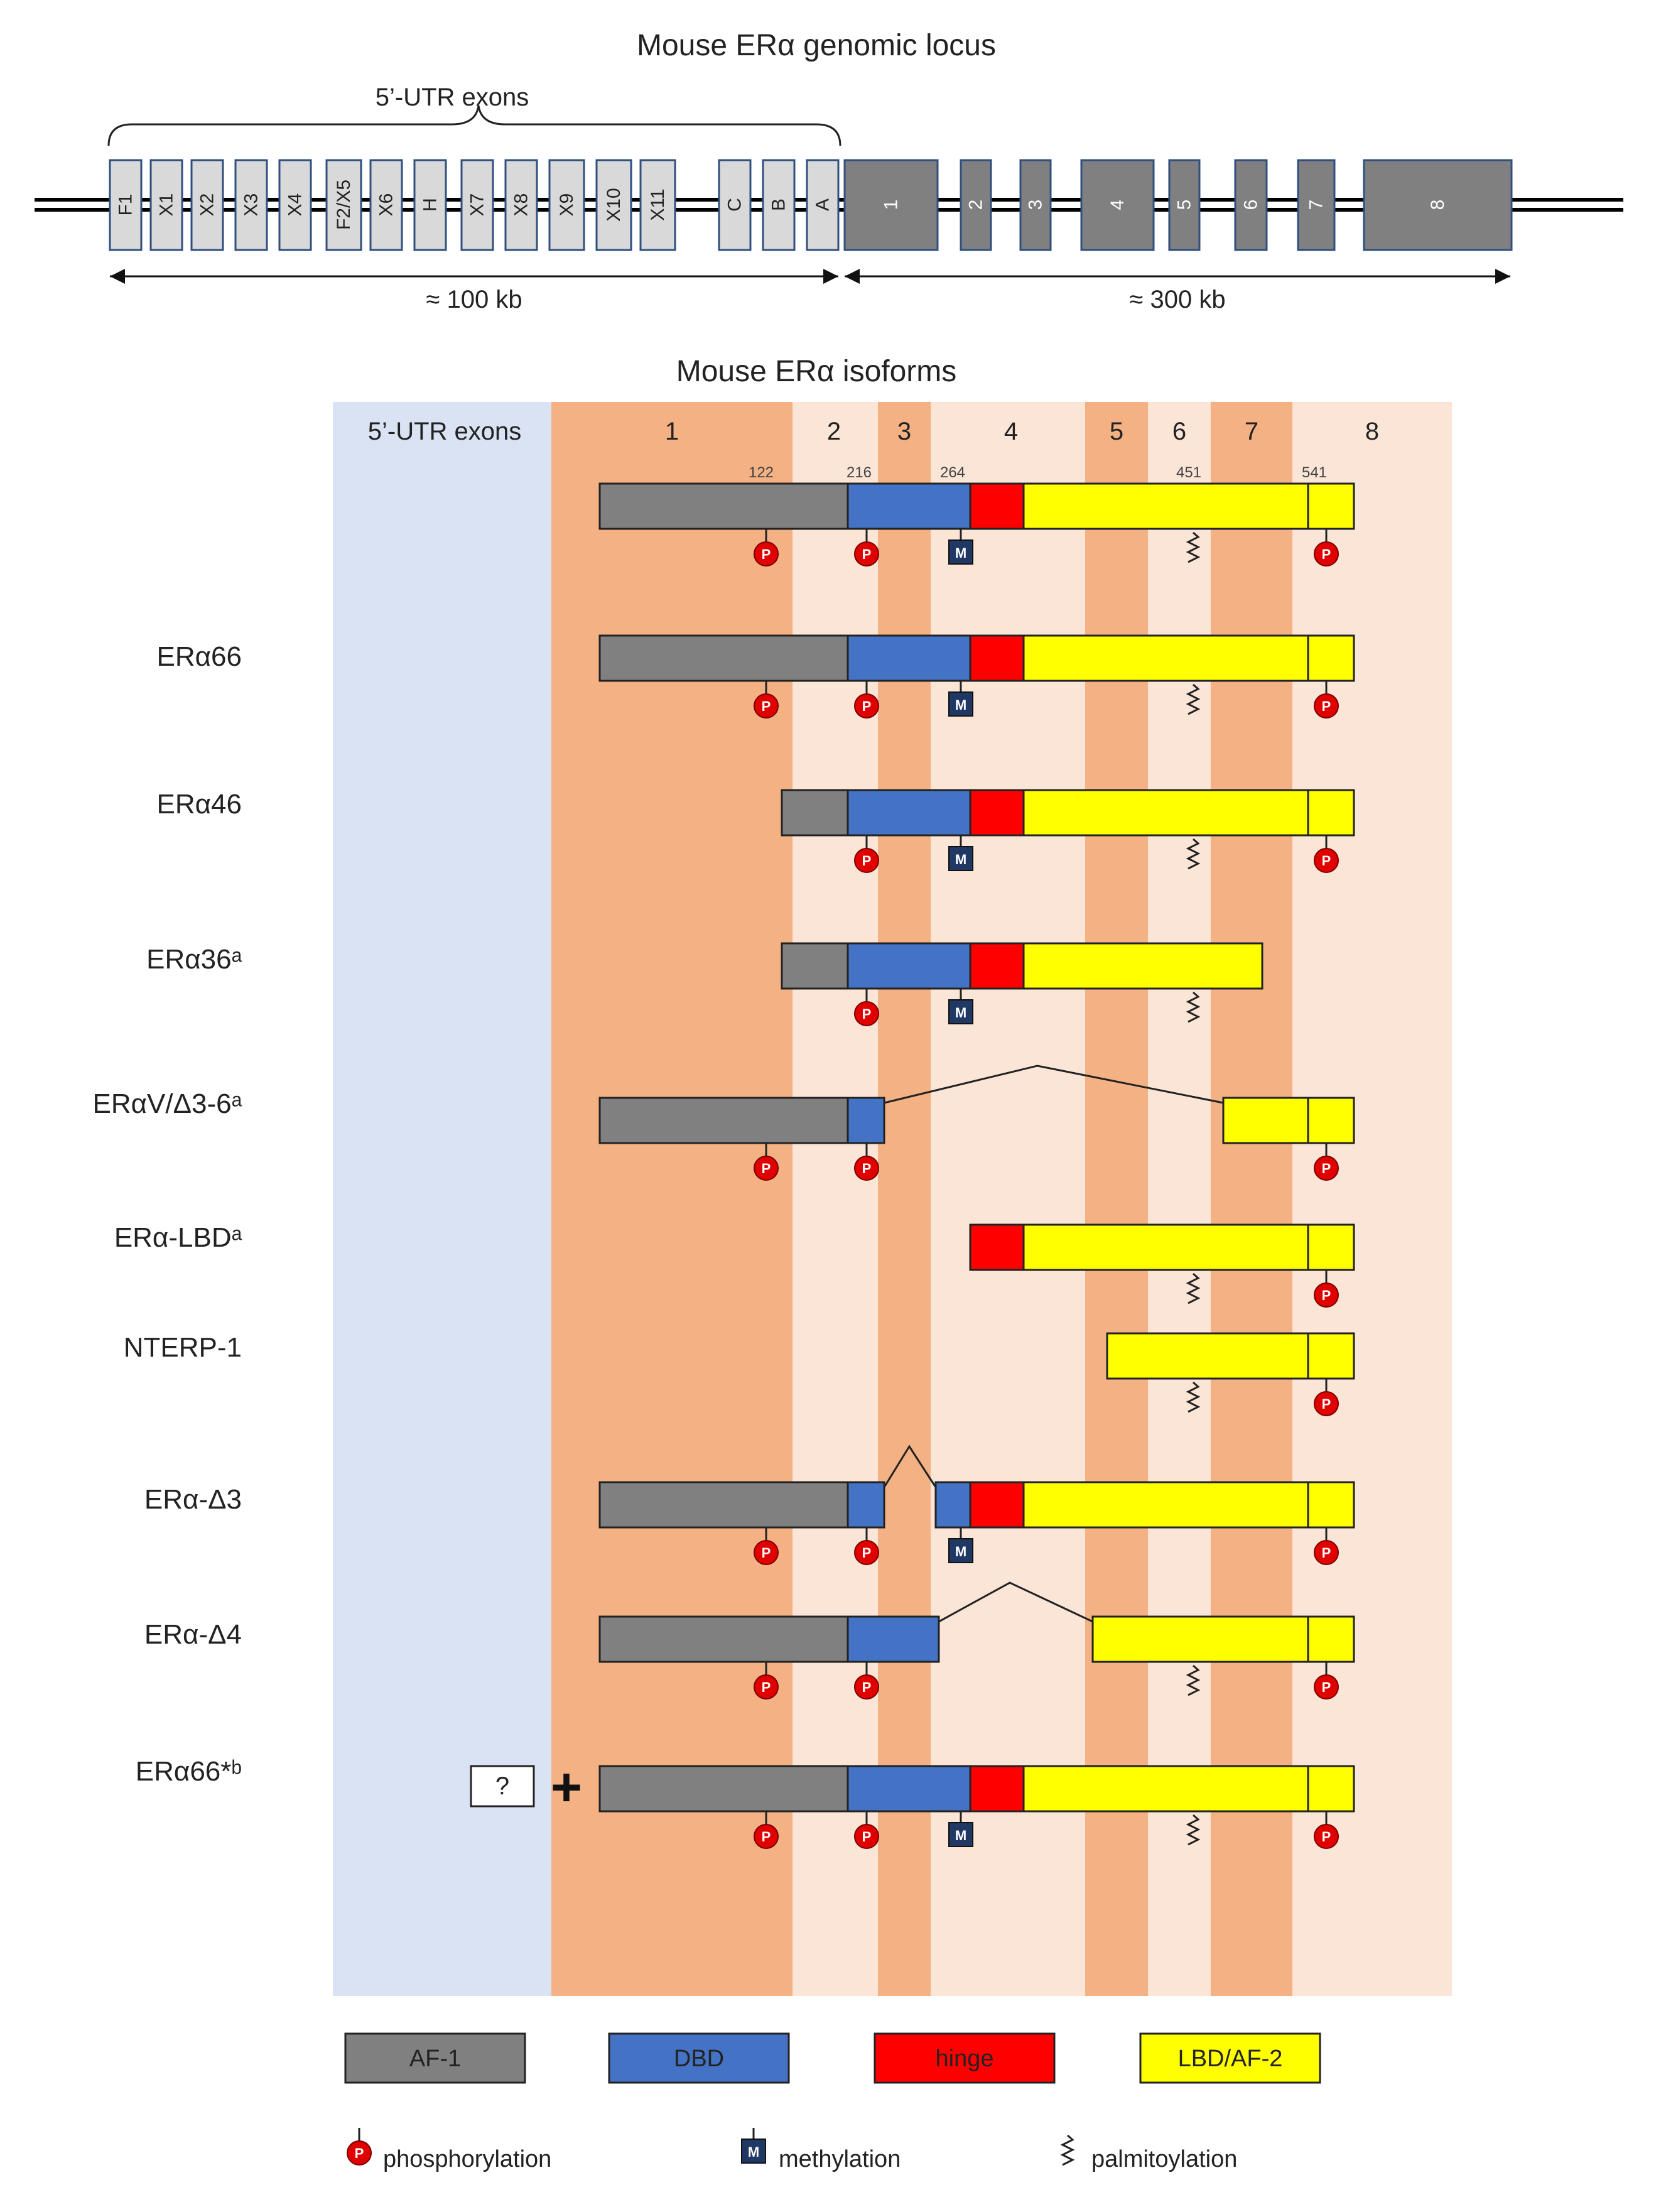 This screenshot has height=2212, width=1661. I want to click on unknown-extension-label: ?, so click(502, 1786).